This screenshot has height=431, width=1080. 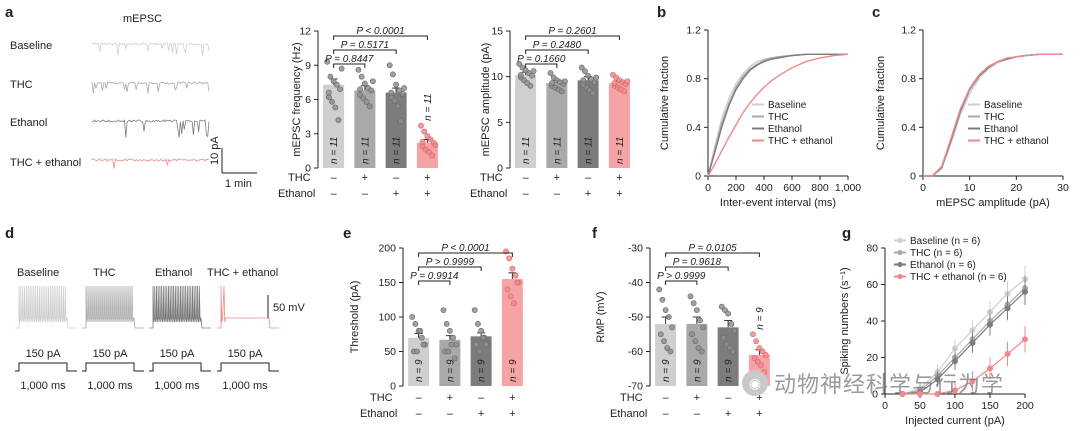 I want to click on p-value: P = 0.8447, so click(x=349, y=59).